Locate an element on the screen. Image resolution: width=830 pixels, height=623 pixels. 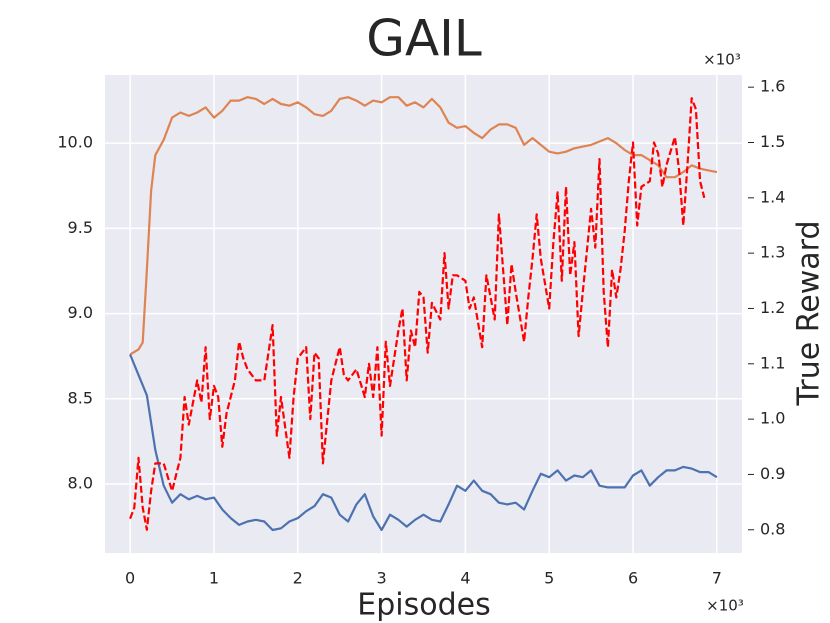
x-tick-label: 3 is located at coordinates (381, 578).